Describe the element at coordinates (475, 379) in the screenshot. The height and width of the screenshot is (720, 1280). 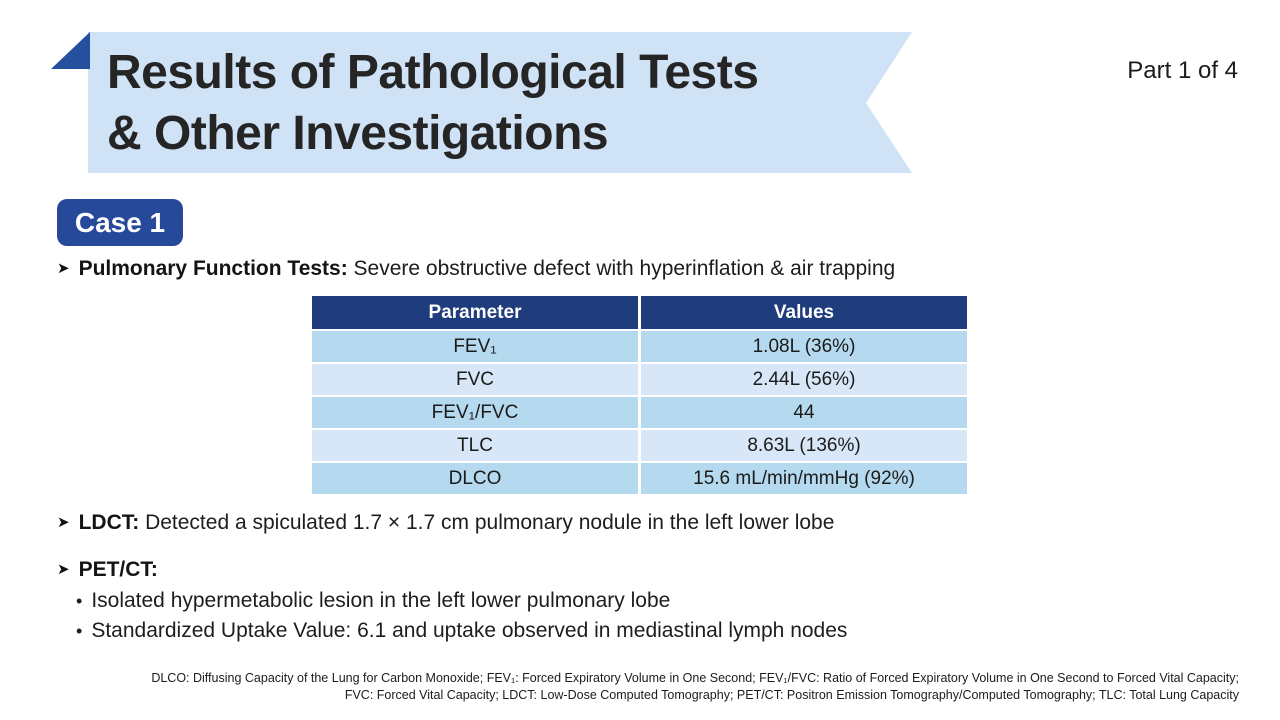
I see `cell-parameter: FVC` at that location.